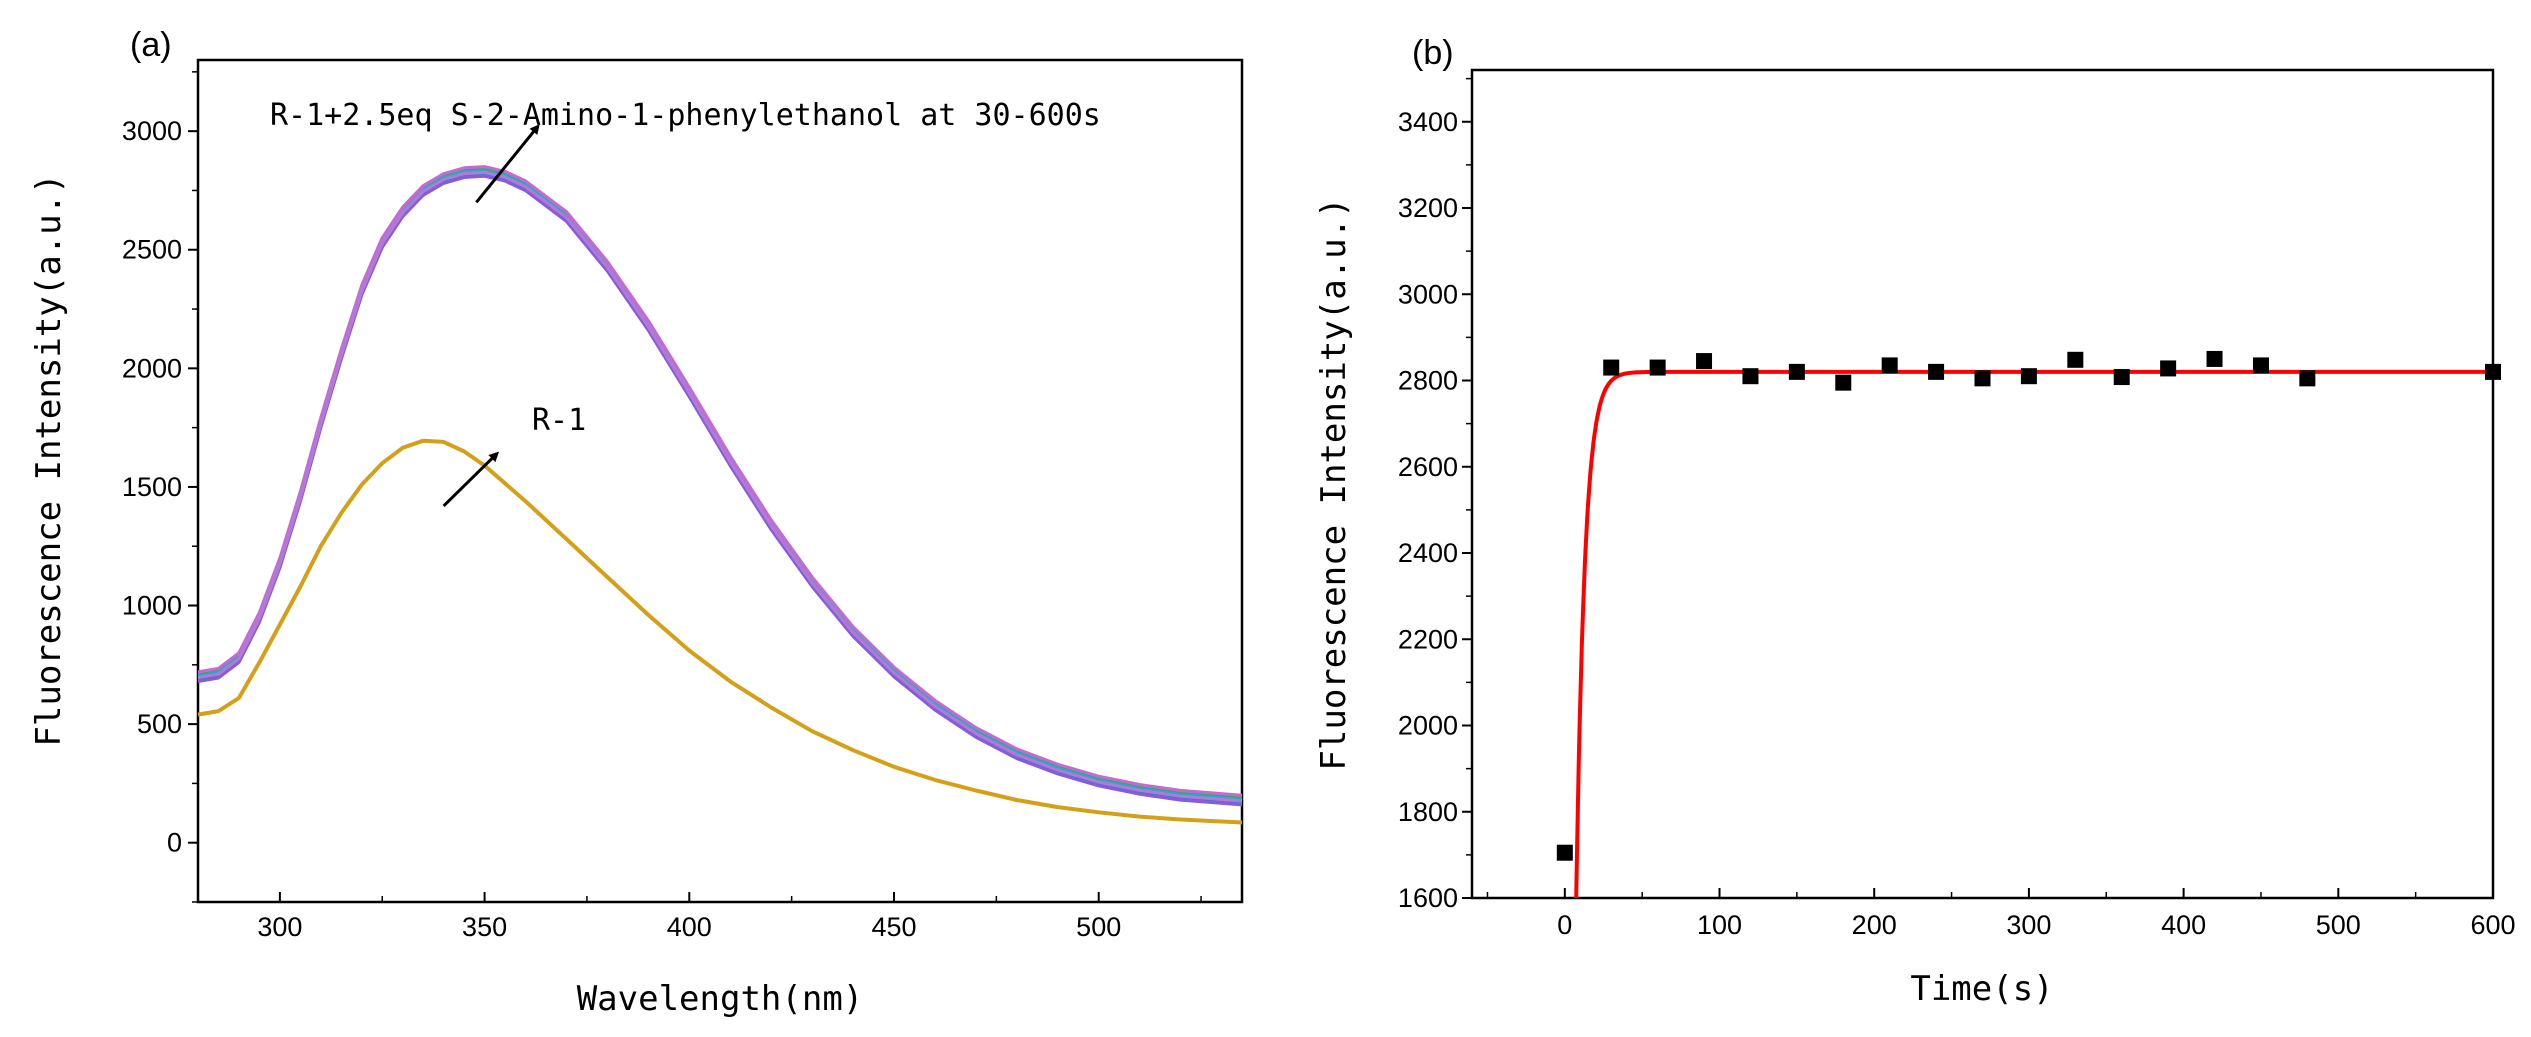  I want to click on panel-a-y-tick-label: 500, so click(159, 724).